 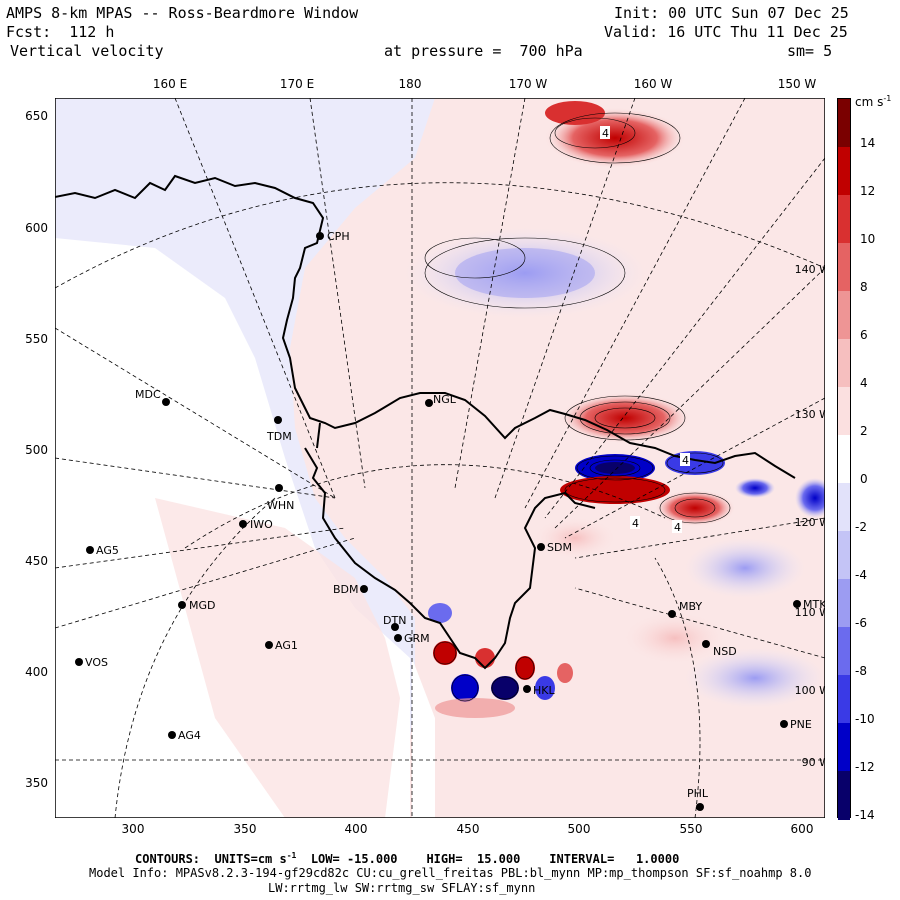 I want to click on station-label: MTK, so click(x=814, y=604).